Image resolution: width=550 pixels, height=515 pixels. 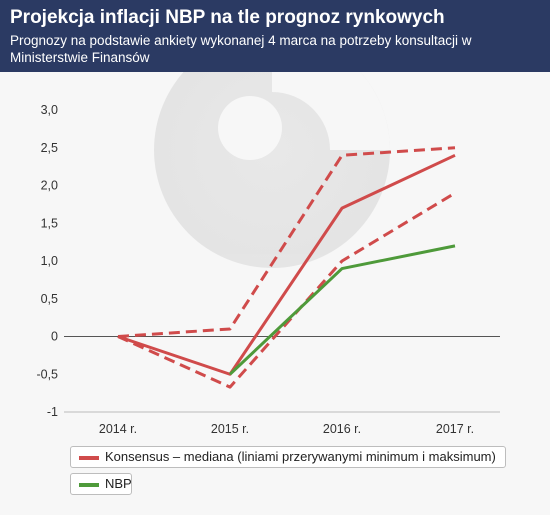 I want to click on y-tick-label: 3,0, so click(x=49, y=110).